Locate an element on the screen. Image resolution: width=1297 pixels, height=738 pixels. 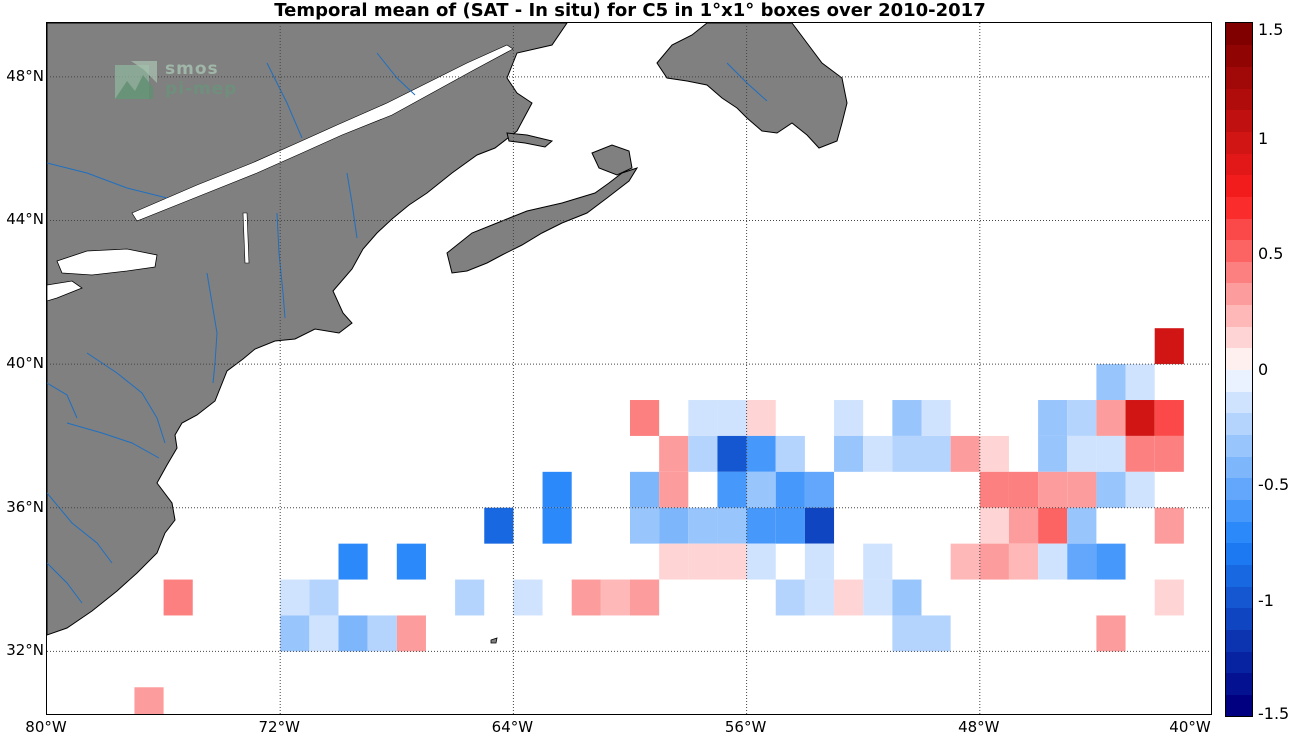
river-ottawa is located at coordinates (107, 180).